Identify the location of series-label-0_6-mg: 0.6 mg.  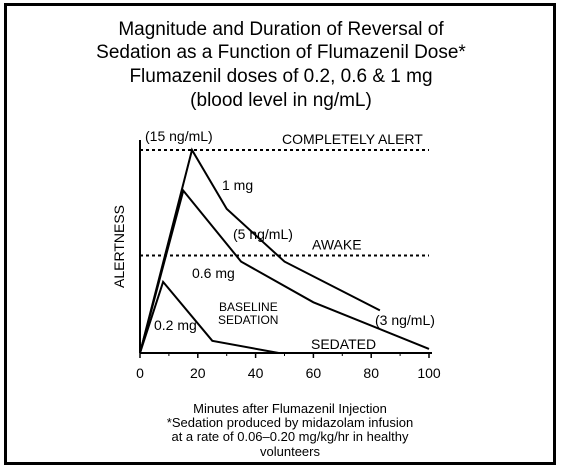
(213, 273).